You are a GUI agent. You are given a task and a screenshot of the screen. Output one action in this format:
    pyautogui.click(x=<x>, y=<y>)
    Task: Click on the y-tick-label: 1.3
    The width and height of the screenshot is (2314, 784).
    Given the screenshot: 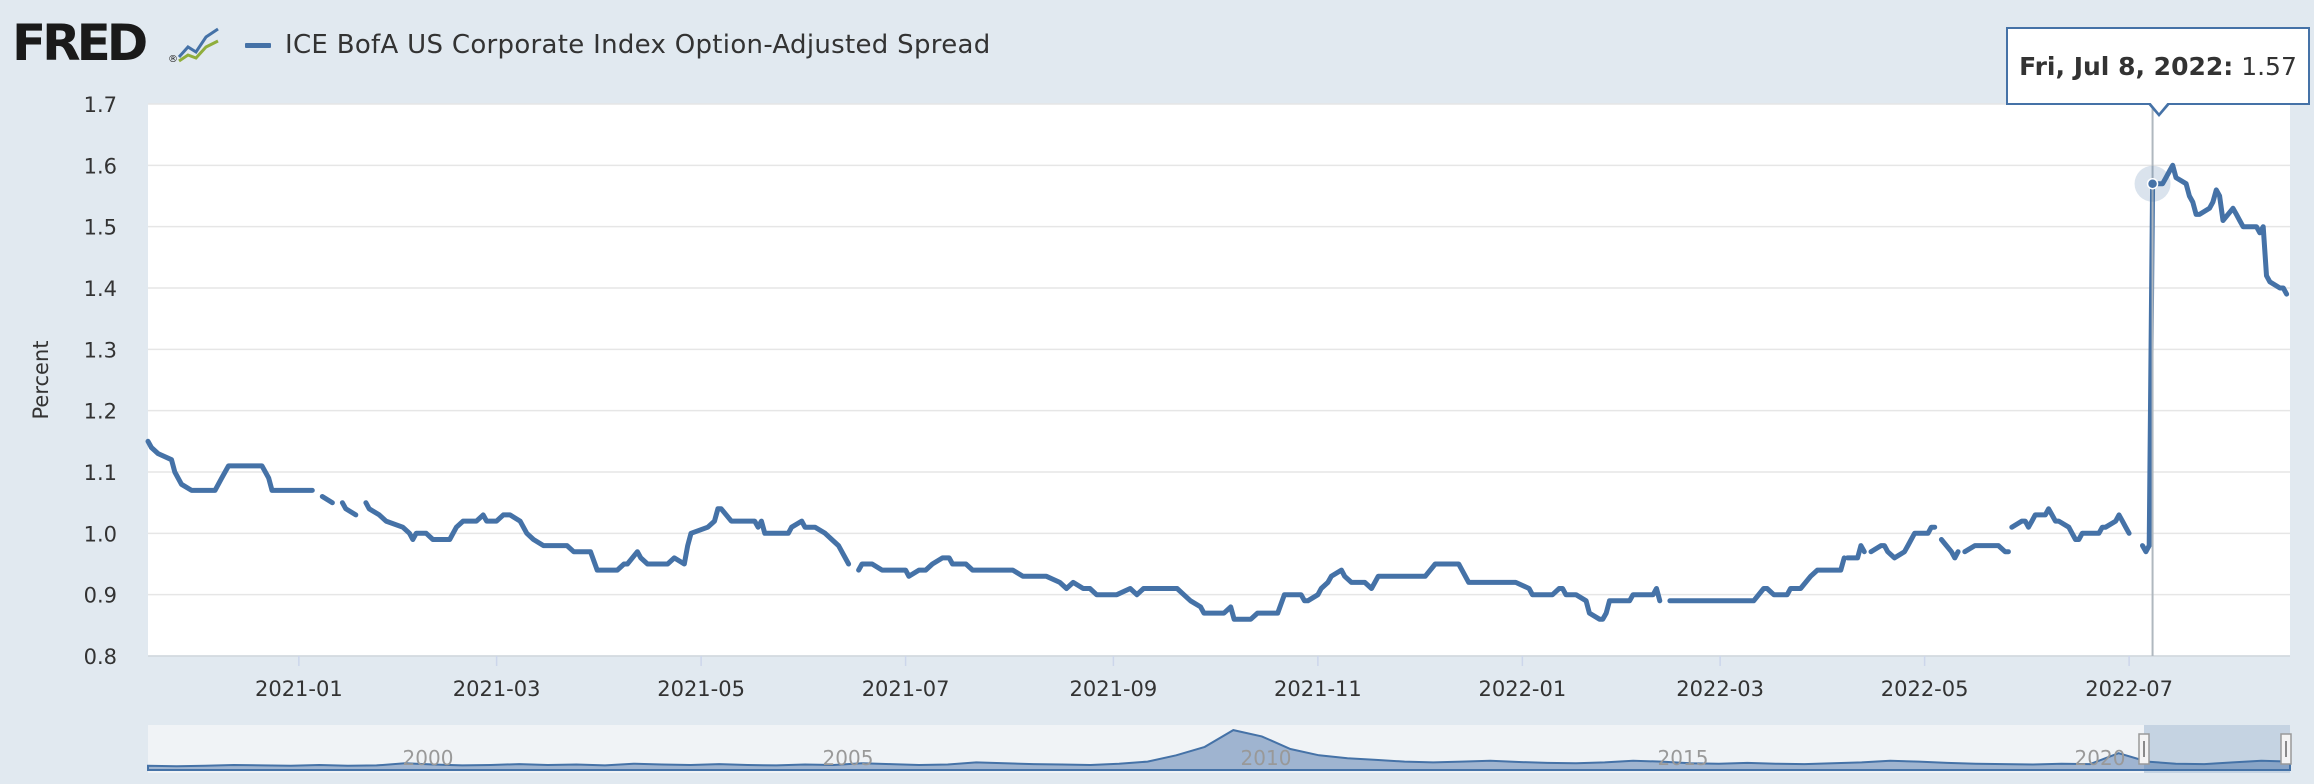 What is the action you would take?
    pyautogui.click(x=100, y=350)
    